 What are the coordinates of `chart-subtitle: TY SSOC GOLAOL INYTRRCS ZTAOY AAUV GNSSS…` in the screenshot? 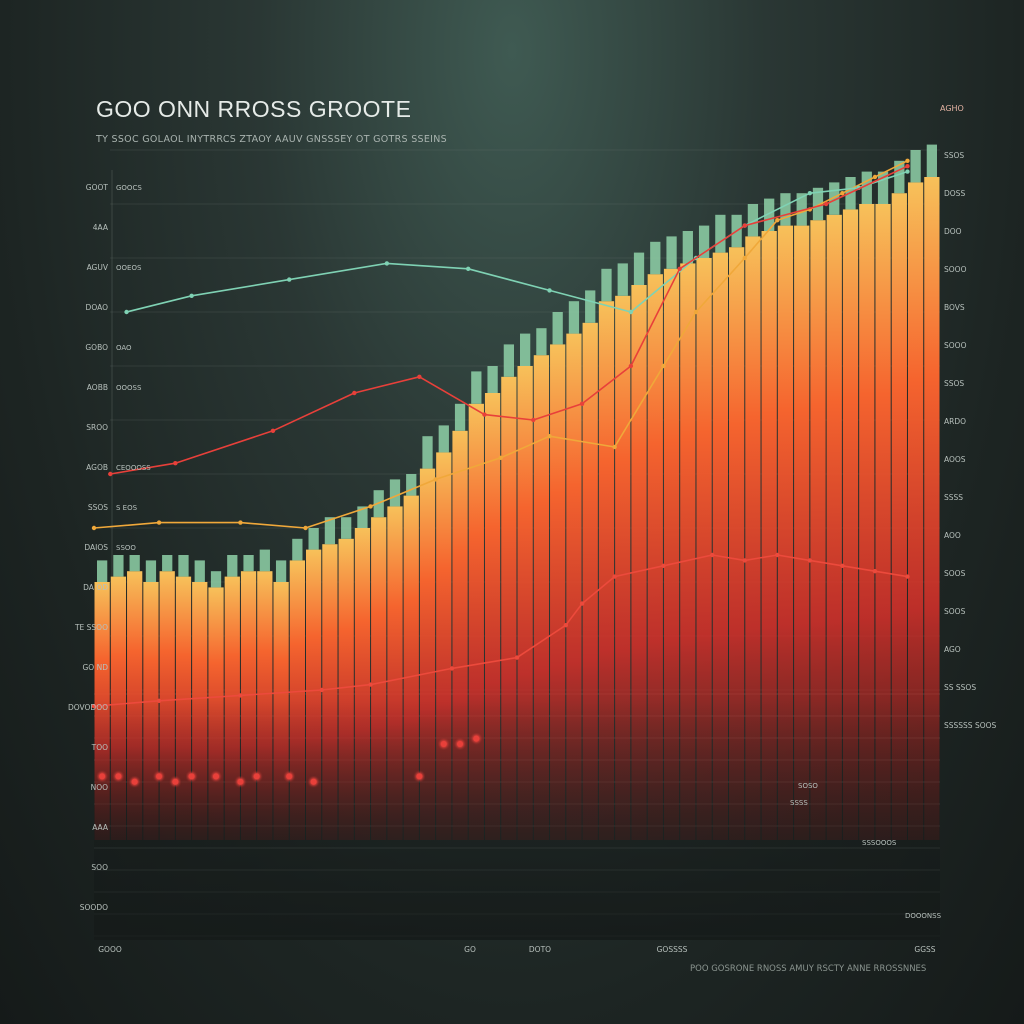 It's located at (272, 139).